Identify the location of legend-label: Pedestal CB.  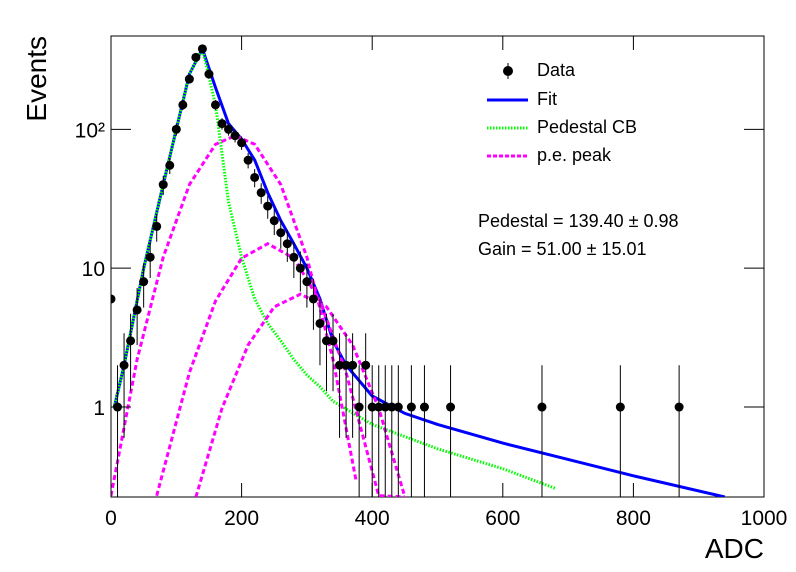
(587, 127).